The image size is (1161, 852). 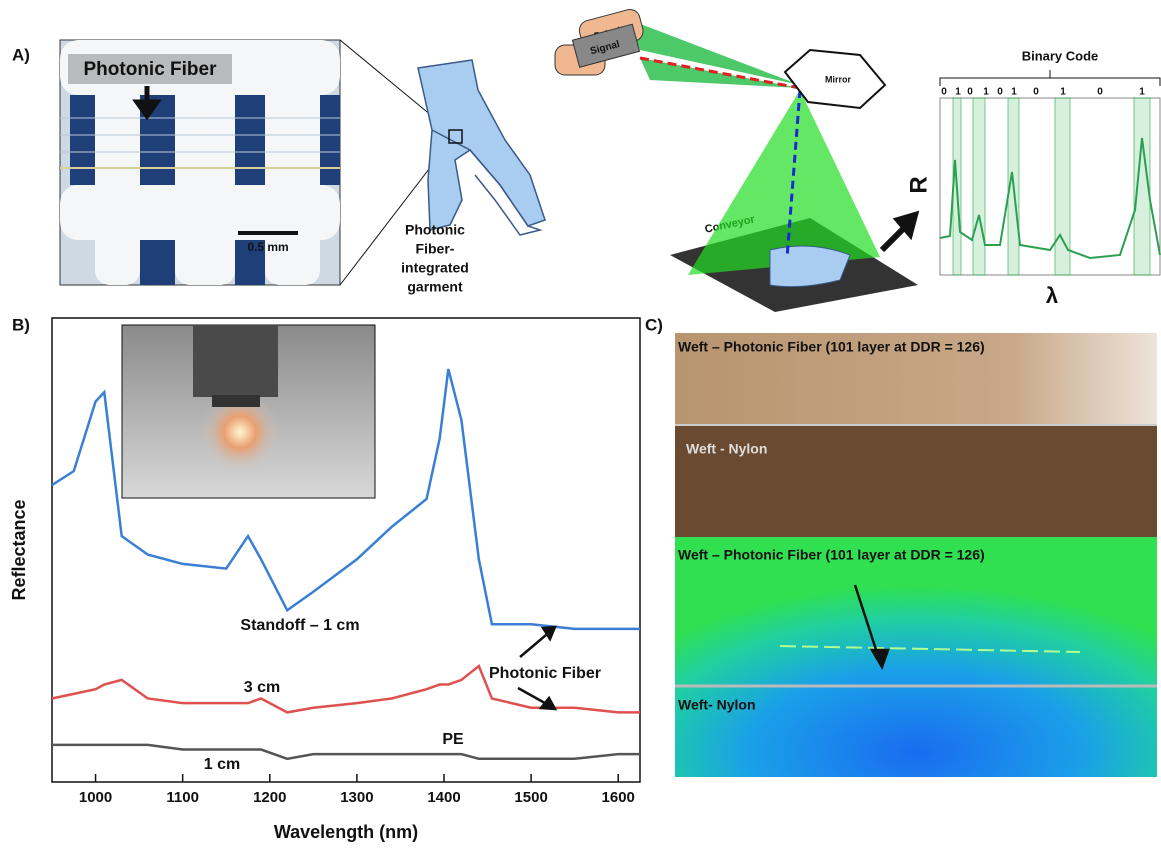 I want to click on ir-arrow, so click(x=871, y=627).